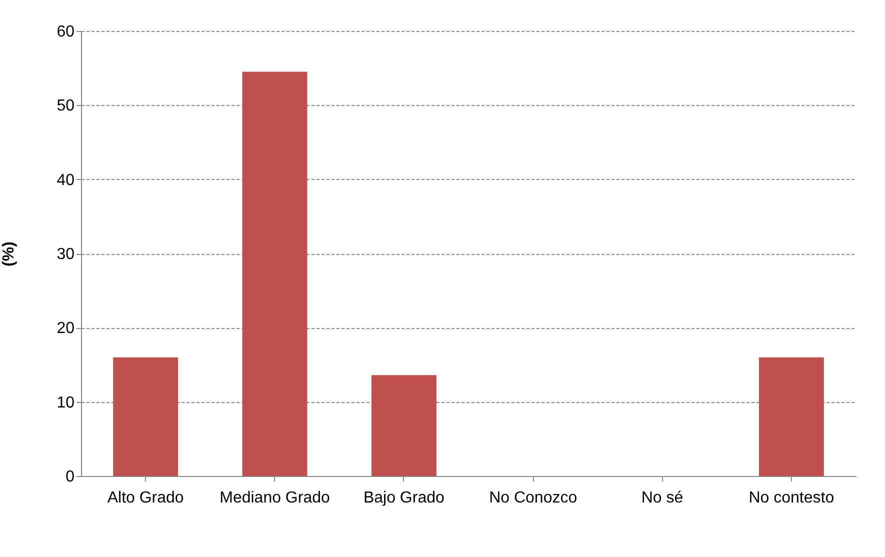  Describe the element at coordinates (275, 498) in the screenshot. I see `x-tick-label: Mediano Grado` at that location.